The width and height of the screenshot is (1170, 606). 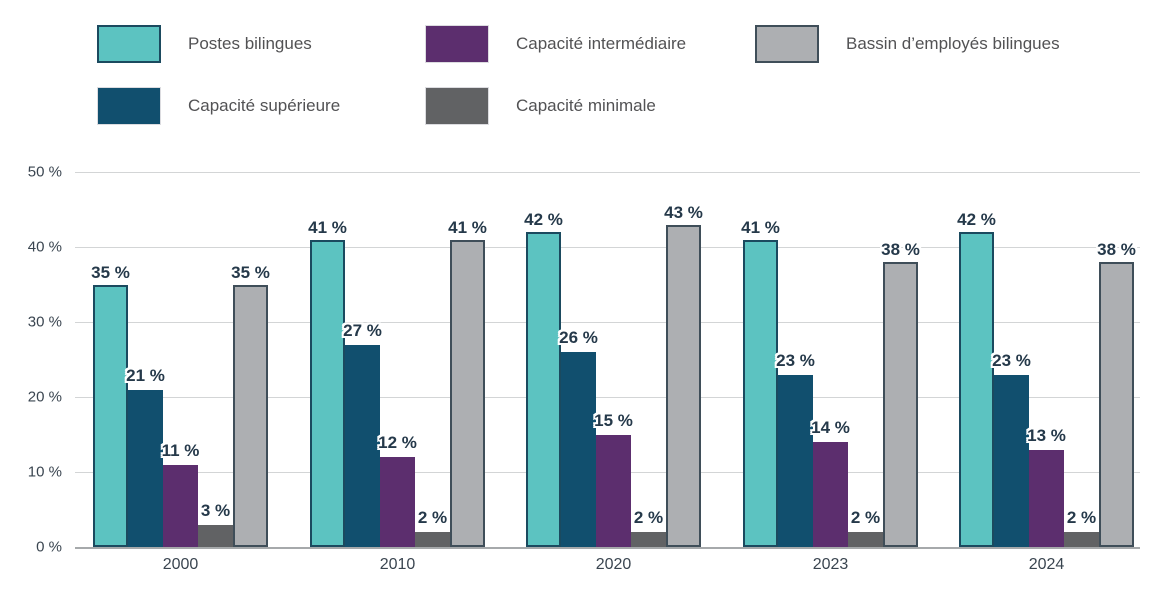 I want to click on y-tick-label: 30 %, so click(x=44, y=322).